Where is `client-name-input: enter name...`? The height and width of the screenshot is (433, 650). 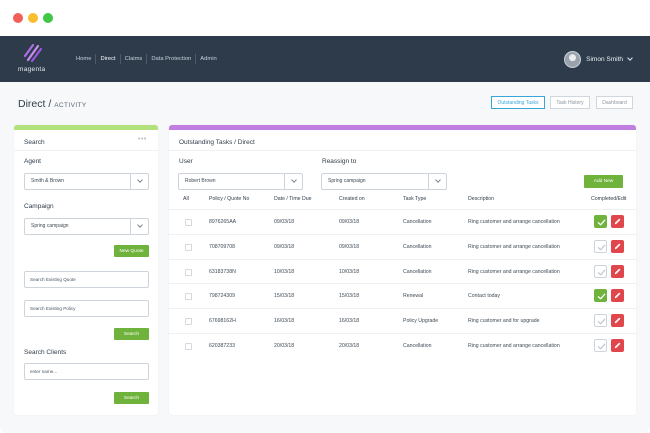 client-name-input: enter name... is located at coordinates (86, 371).